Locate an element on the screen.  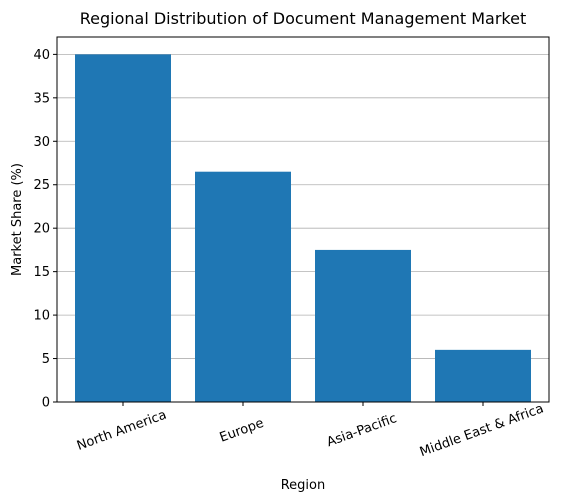
x-axis-label: Region is located at coordinates (303, 485).